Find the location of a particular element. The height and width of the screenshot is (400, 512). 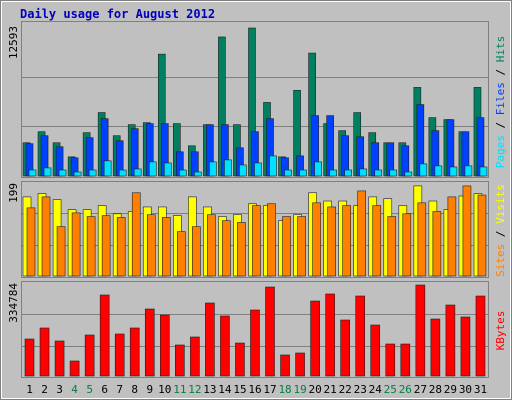

legend: Sites / Visits is located at coordinates (500, 230).